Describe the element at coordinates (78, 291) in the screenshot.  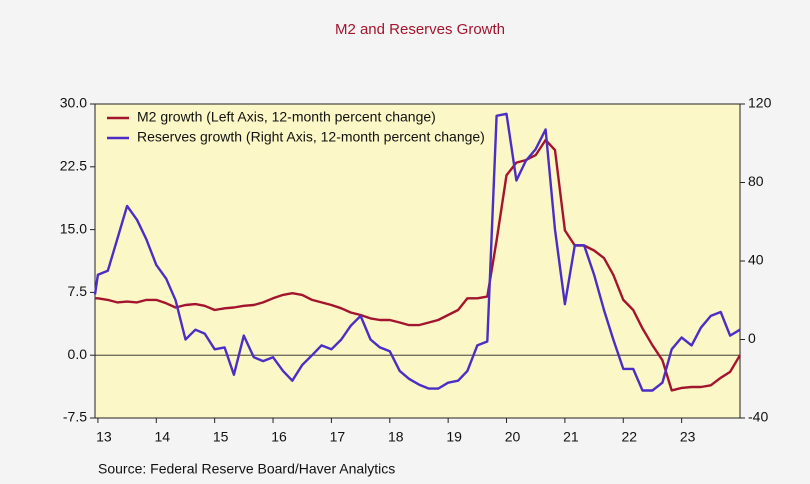
I see `y-tick-label: 7.5` at that location.